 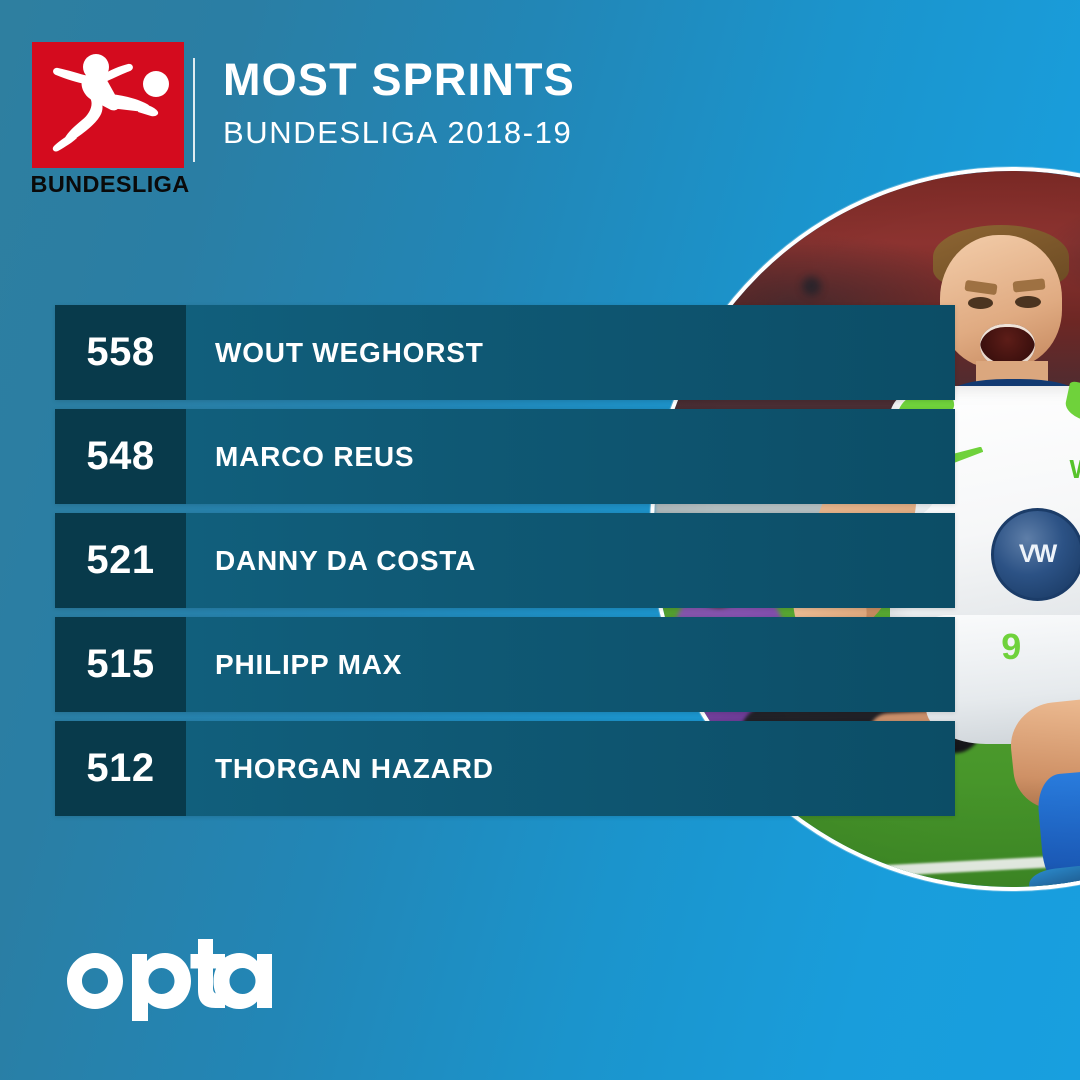 I want to click on opta-logo: opta, so click(x=167, y=978).